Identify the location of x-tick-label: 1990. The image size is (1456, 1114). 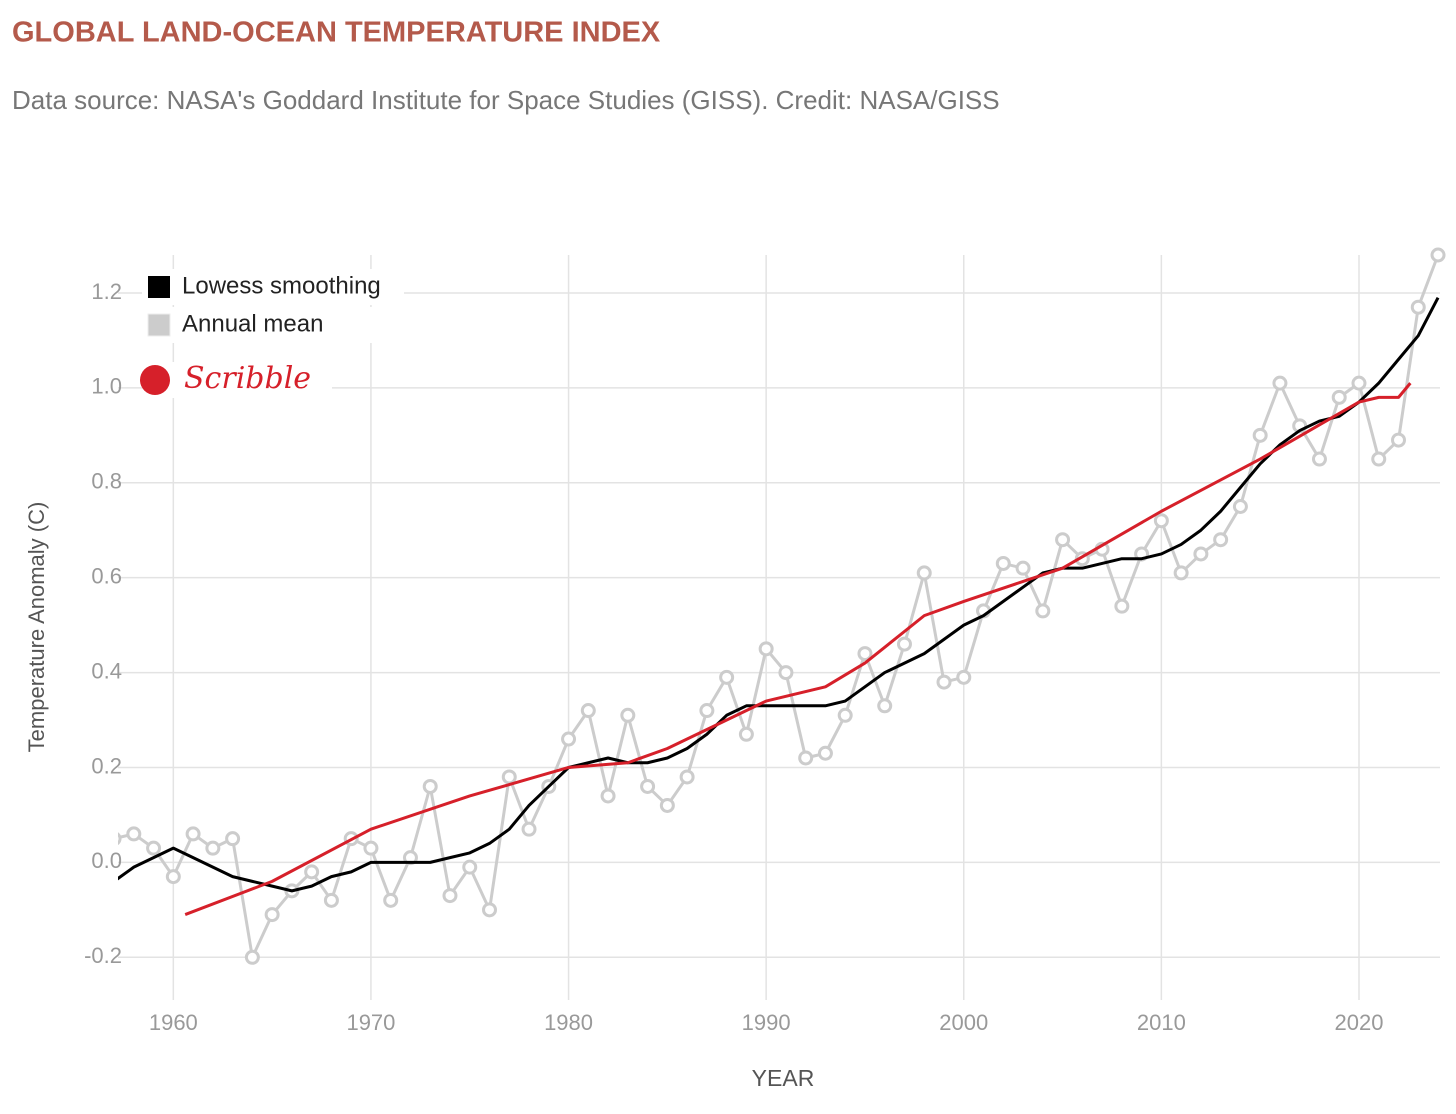
(766, 1022).